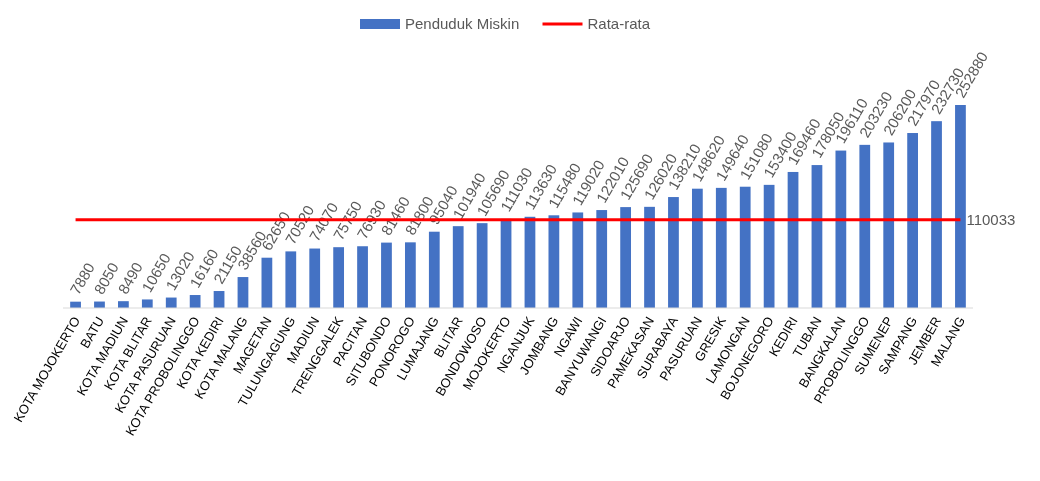 The height and width of the screenshot is (481, 1040). I want to click on legend-label: Rata-rata, so click(619, 23).